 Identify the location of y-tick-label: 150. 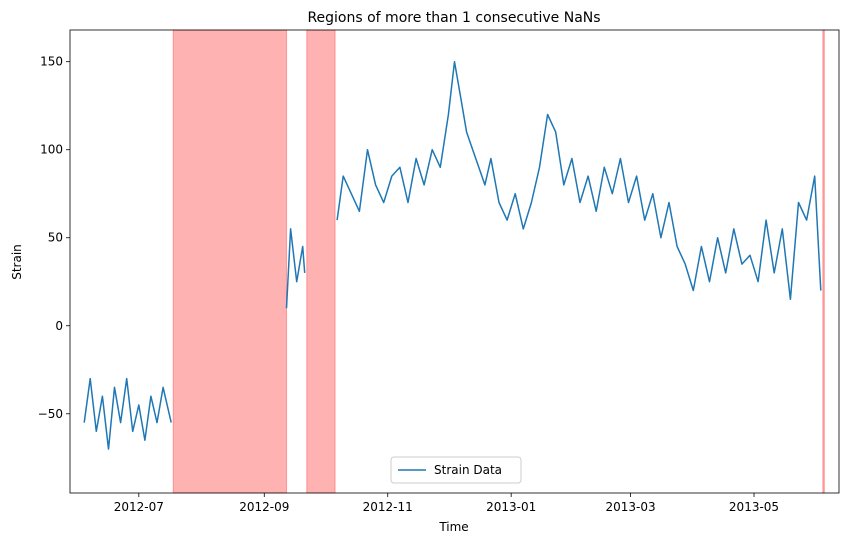
(51, 62).